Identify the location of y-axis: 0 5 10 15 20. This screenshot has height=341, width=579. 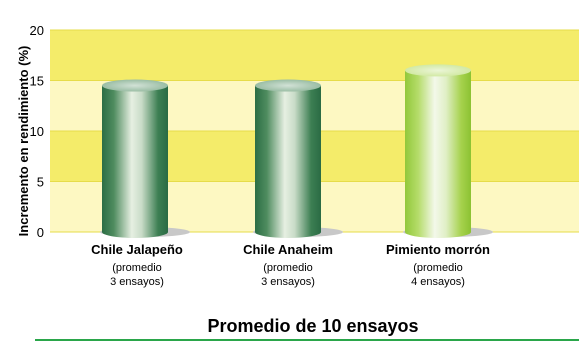
(37, 131).